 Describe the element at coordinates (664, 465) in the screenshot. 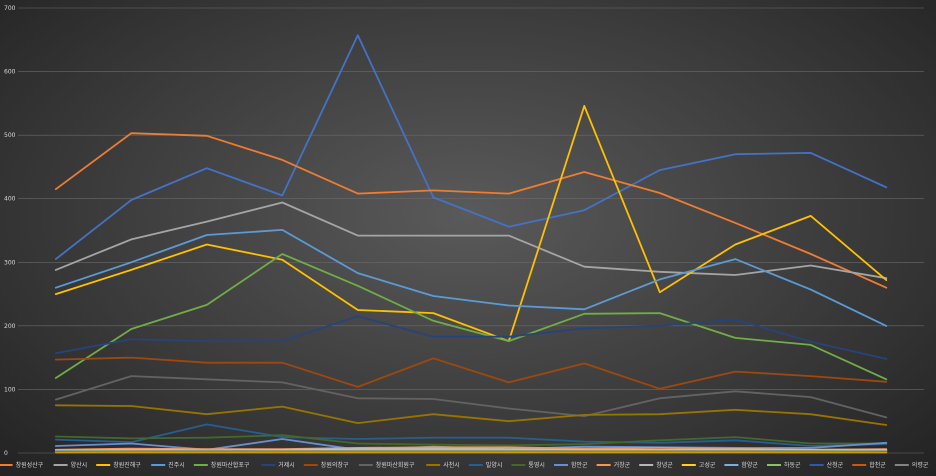

I see `legend-label: 창녕군` at that location.